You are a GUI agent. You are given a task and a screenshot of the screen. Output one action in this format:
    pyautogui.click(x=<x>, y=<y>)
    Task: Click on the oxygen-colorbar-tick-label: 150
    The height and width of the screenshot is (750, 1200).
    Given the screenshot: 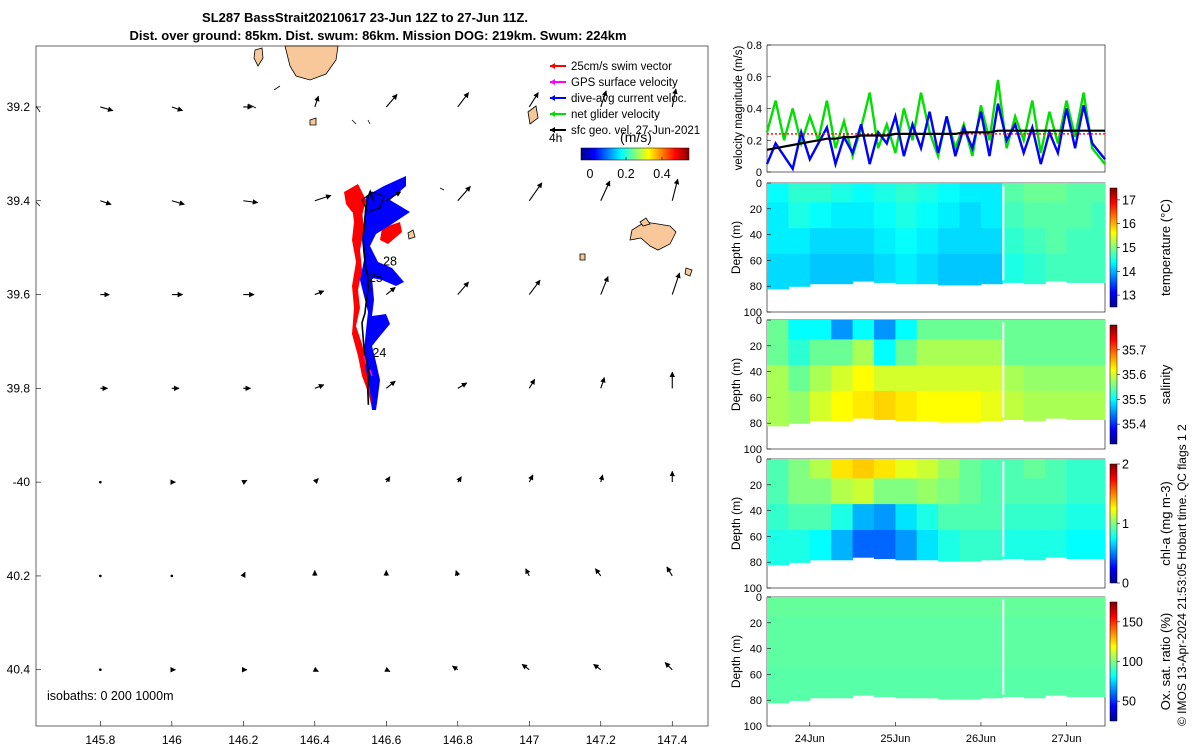 What is the action you would take?
    pyautogui.click(x=1132, y=622)
    